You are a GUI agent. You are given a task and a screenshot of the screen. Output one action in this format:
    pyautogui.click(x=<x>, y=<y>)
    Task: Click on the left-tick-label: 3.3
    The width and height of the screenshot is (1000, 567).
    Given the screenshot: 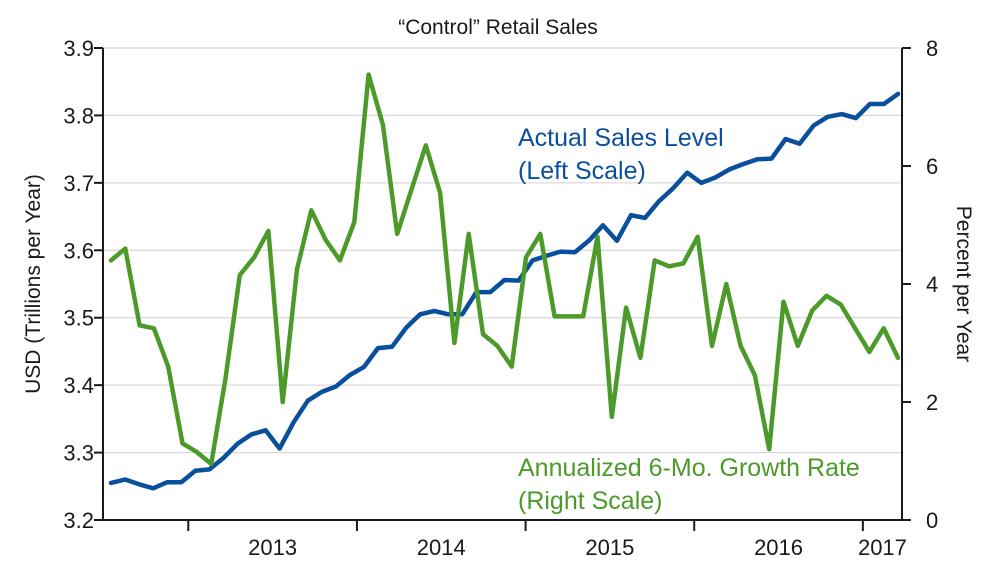 What is the action you would take?
    pyautogui.click(x=78, y=453)
    